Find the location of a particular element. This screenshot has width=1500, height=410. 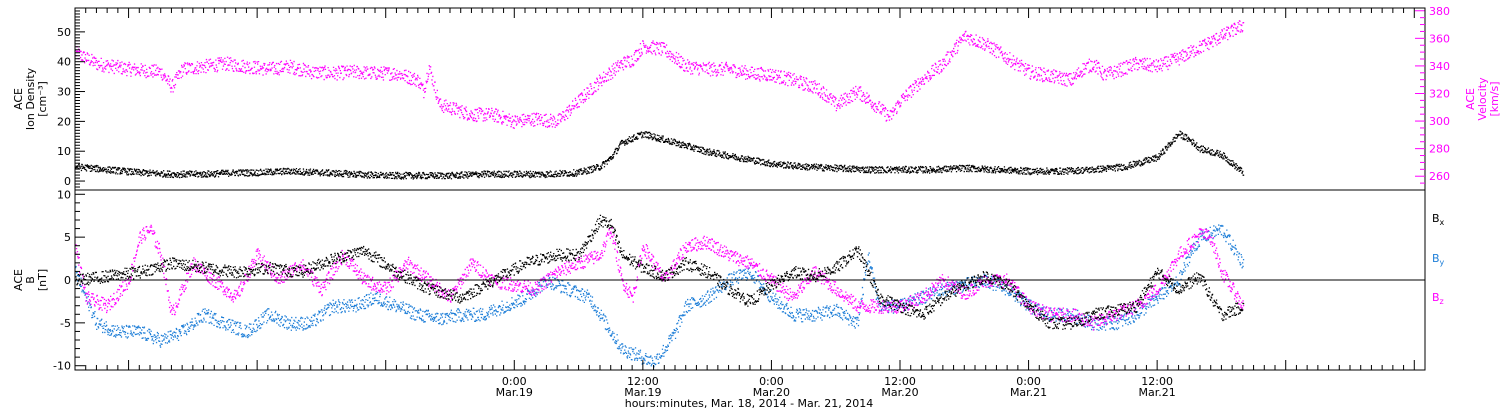

legend-by-base: B is located at coordinates (1436, 258).